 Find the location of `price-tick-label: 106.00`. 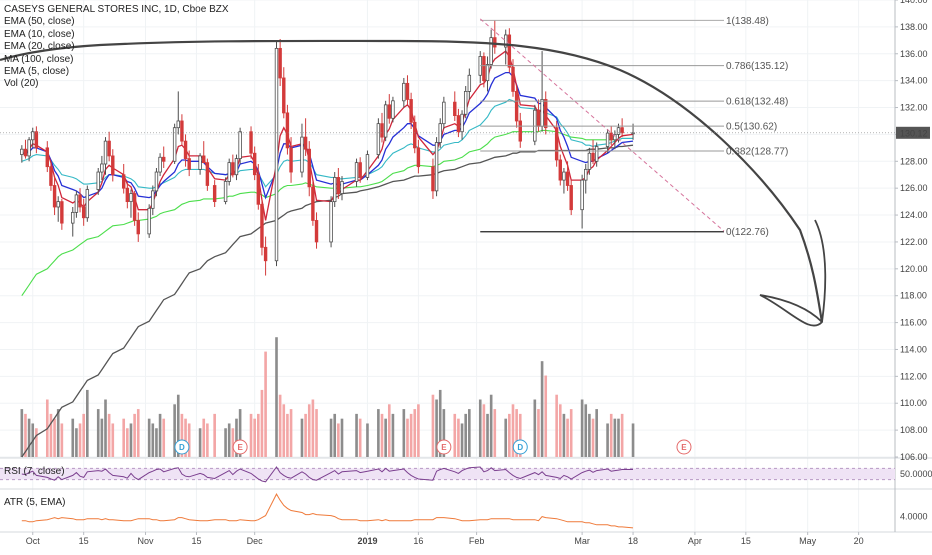

price-tick-label: 106.00 is located at coordinates (914, 457).